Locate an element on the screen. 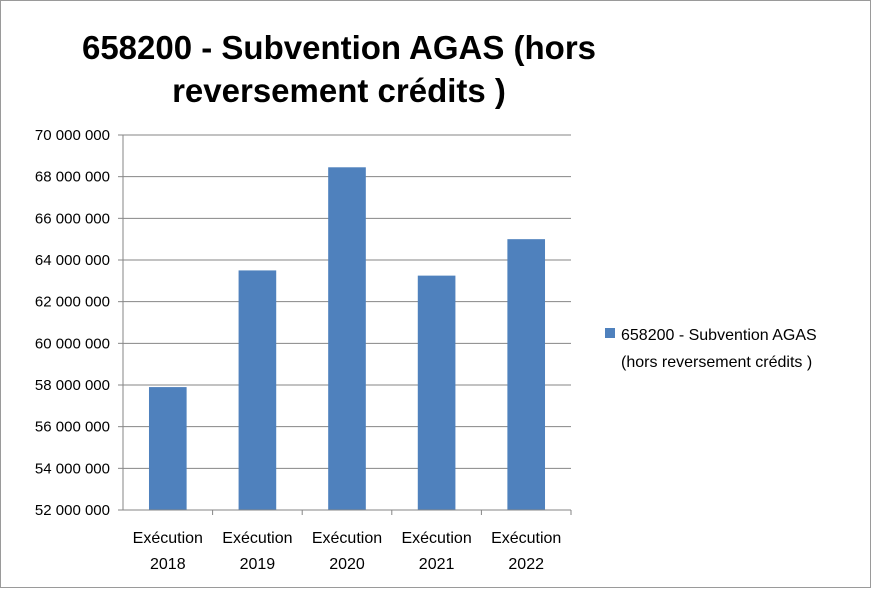 This screenshot has width=871, height=589. y-tick-label: 58 000 000 is located at coordinates (72, 385).